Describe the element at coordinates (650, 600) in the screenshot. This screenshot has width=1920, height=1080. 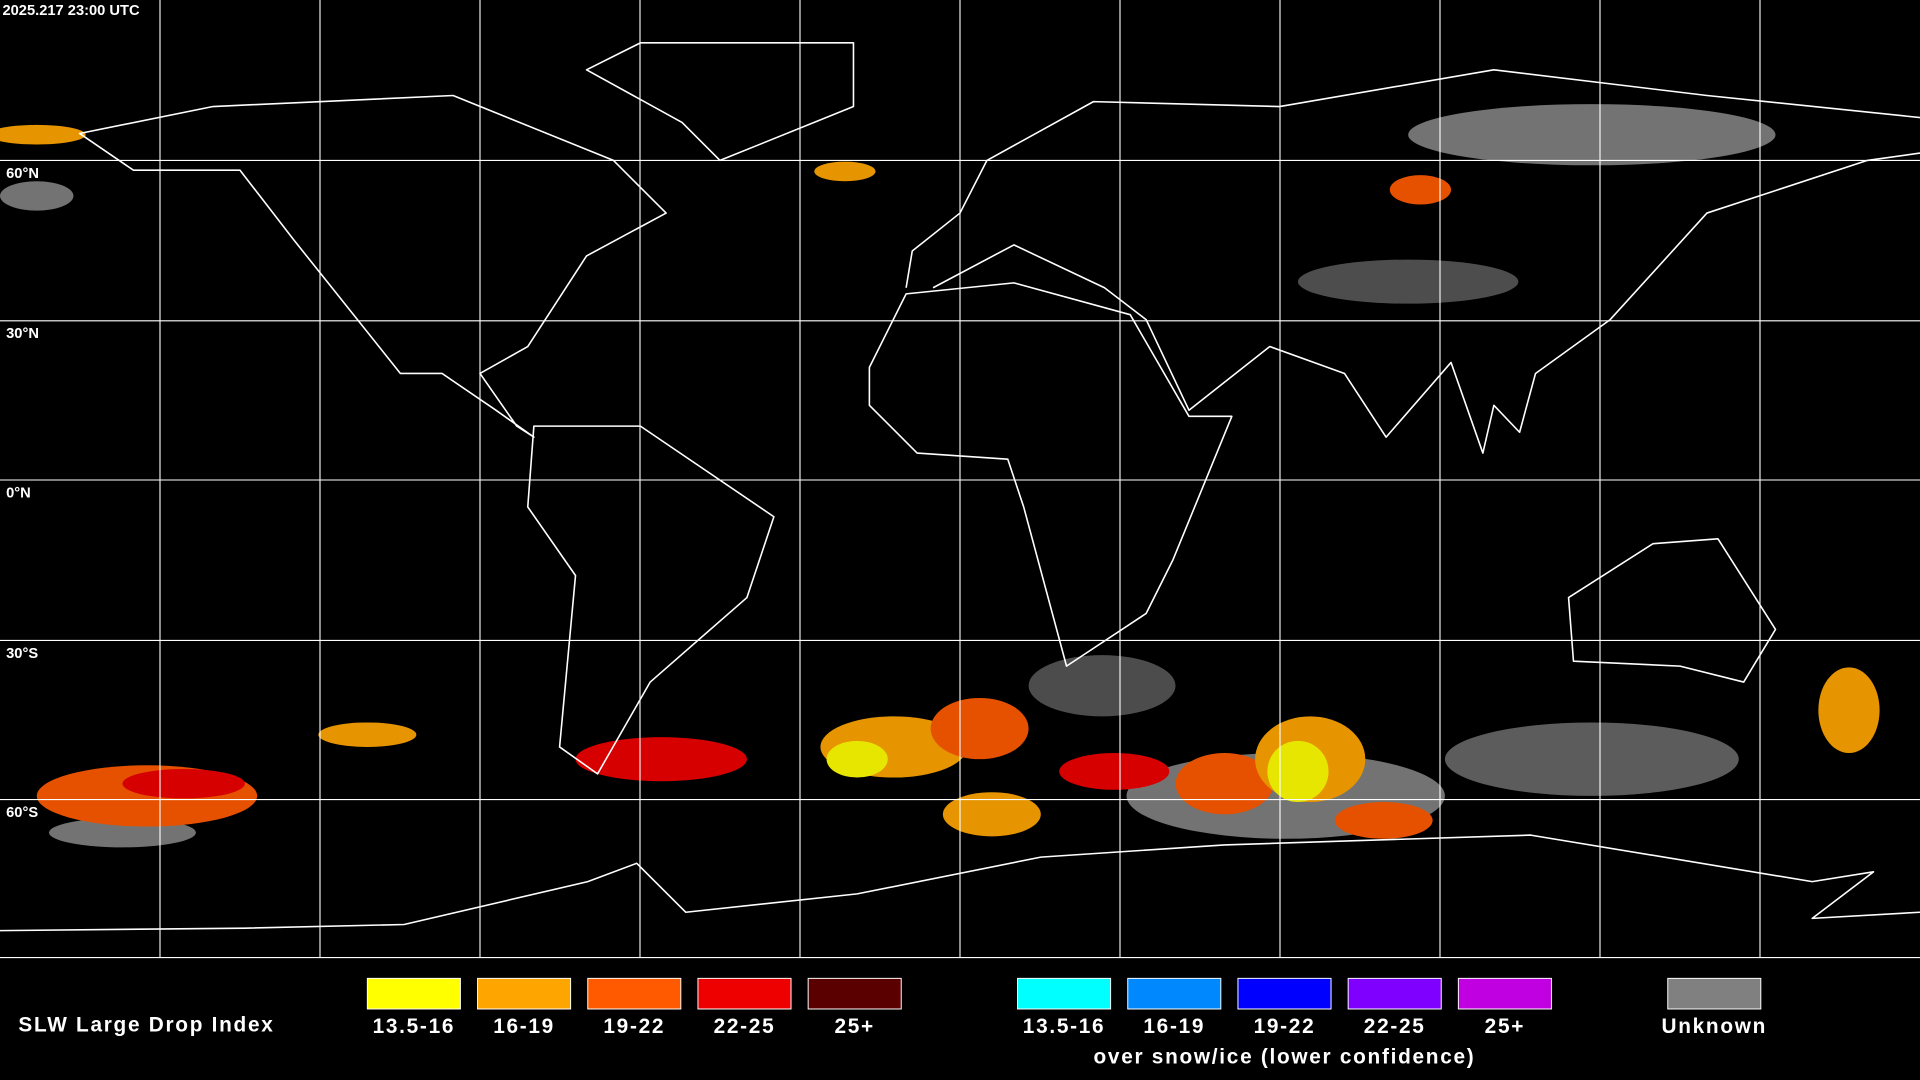
I see `south-america` at that location.